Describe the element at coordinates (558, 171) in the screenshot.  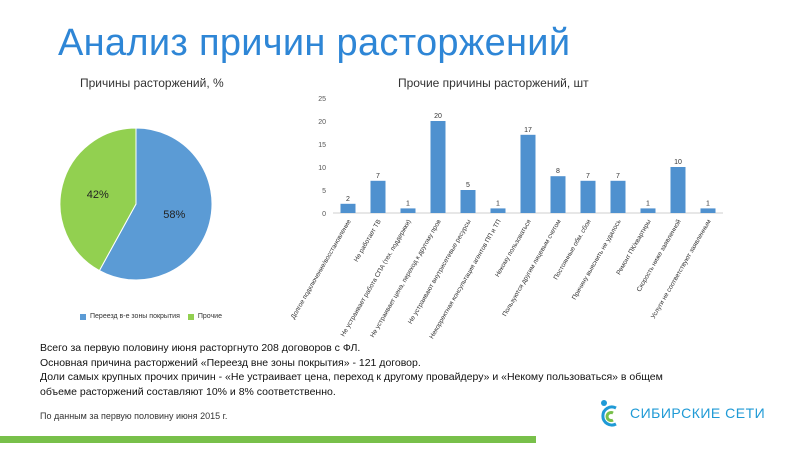
I see `bar-value-label: 8` at that location.